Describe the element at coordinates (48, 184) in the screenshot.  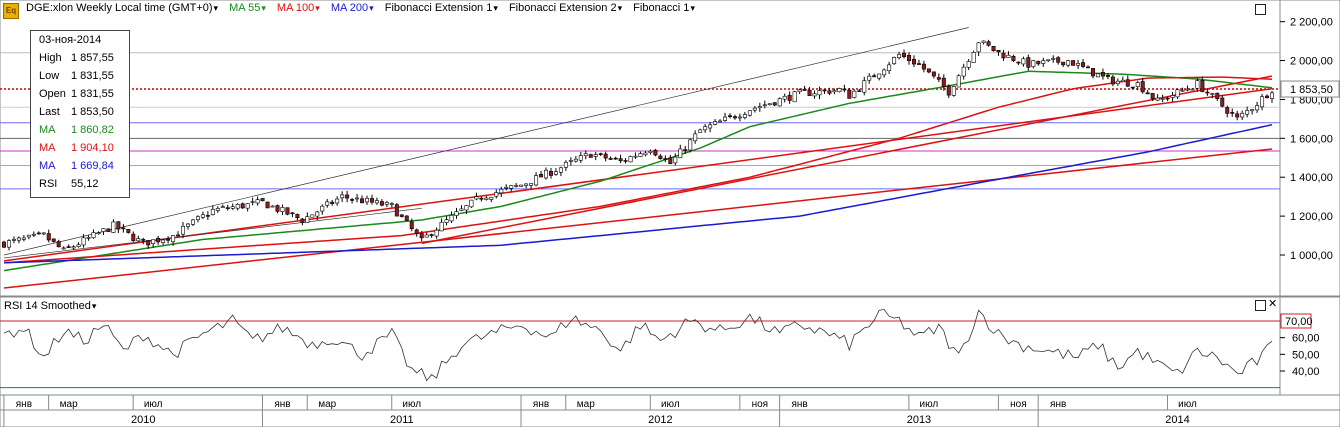
I see `info-label: RSI` at that location.